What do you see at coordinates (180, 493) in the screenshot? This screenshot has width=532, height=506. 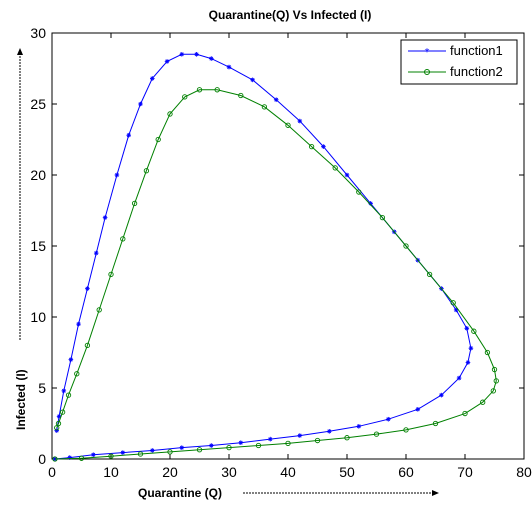 I see `x-axis-label: Quarantine (Q)` at bounding box center [180, 493].